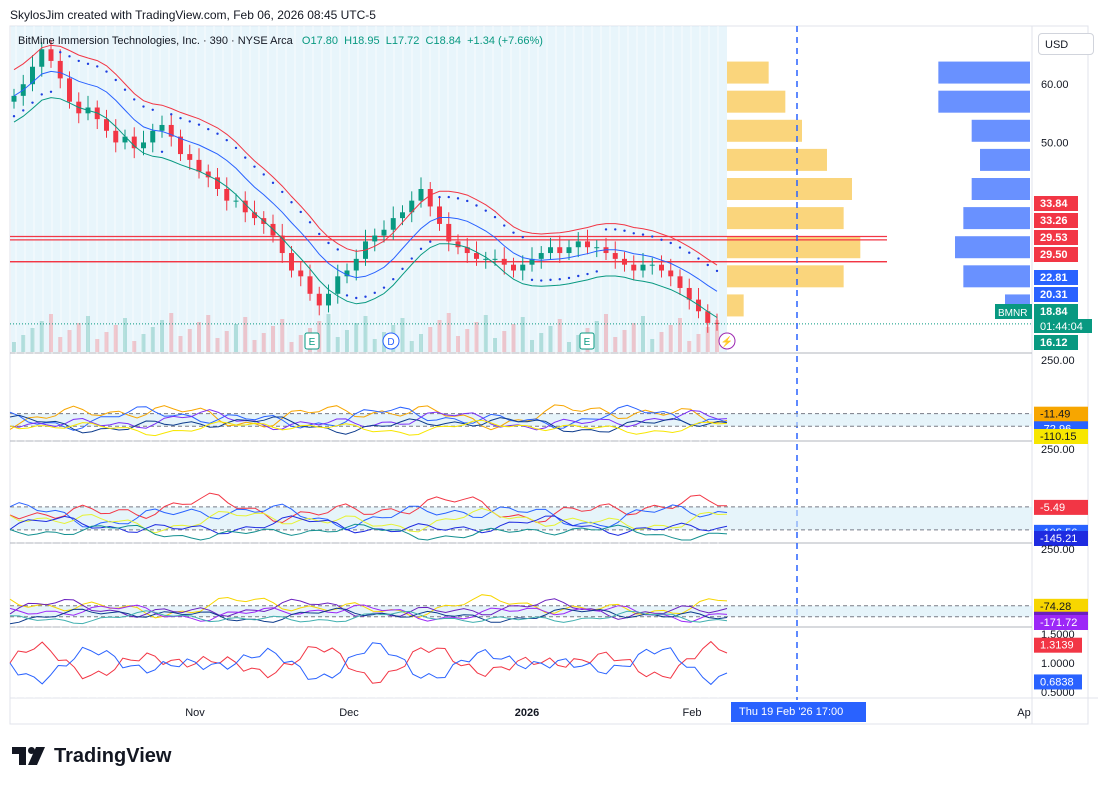 This screenshot has height=786, width=1108. What do you see at coordinates (1052, 508) in the screenshot?
I see `oscillator-value-text: -5.49` at bounding box center [1052, 508].